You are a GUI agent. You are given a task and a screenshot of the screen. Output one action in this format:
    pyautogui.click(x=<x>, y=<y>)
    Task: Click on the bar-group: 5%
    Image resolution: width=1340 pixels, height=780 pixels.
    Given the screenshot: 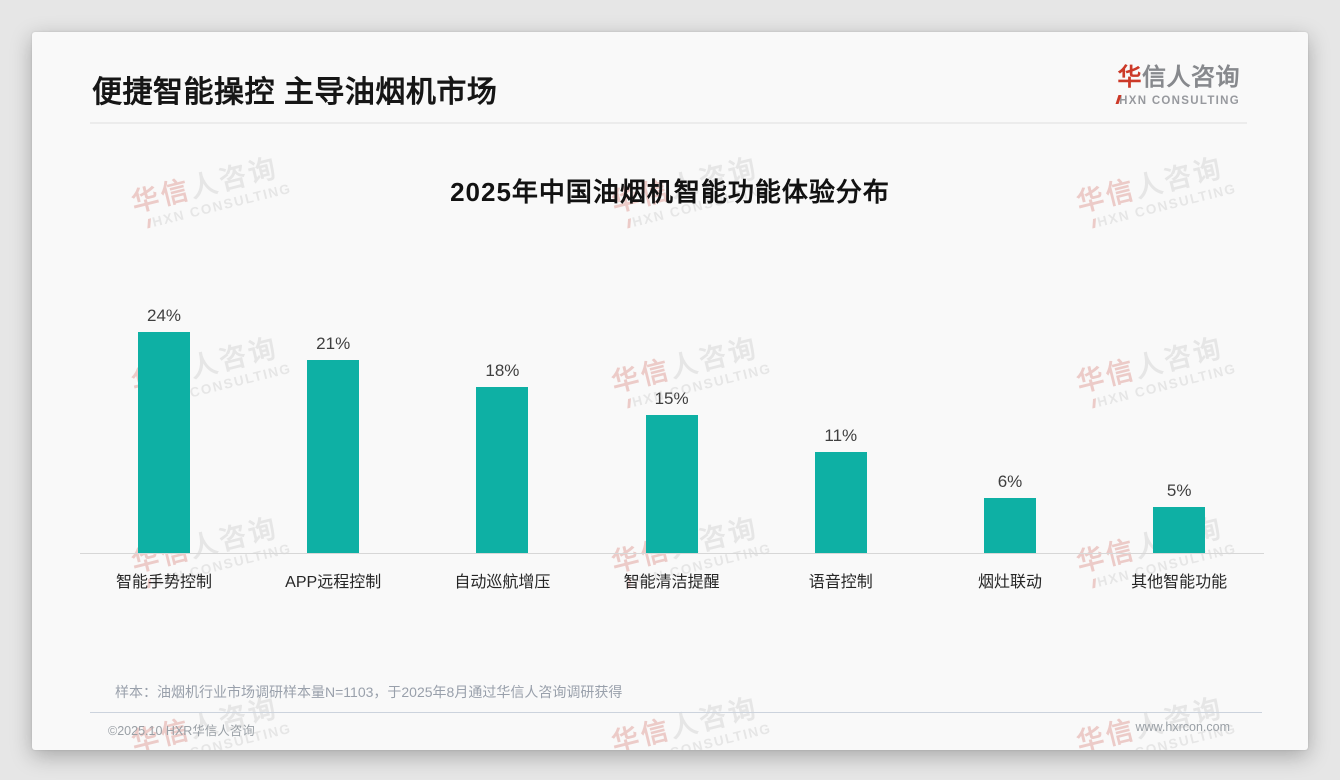 What is the action you would take?
    pyautogui.click(x=1179, y=517)
    